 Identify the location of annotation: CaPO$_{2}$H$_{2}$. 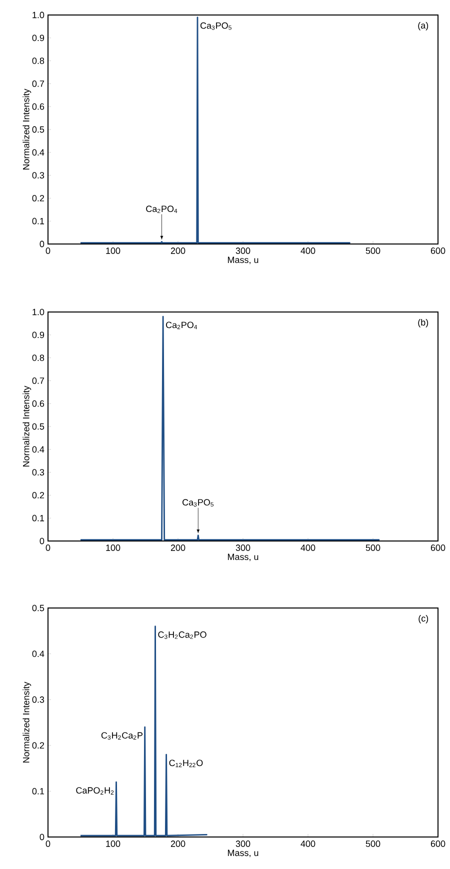
(95, 791).